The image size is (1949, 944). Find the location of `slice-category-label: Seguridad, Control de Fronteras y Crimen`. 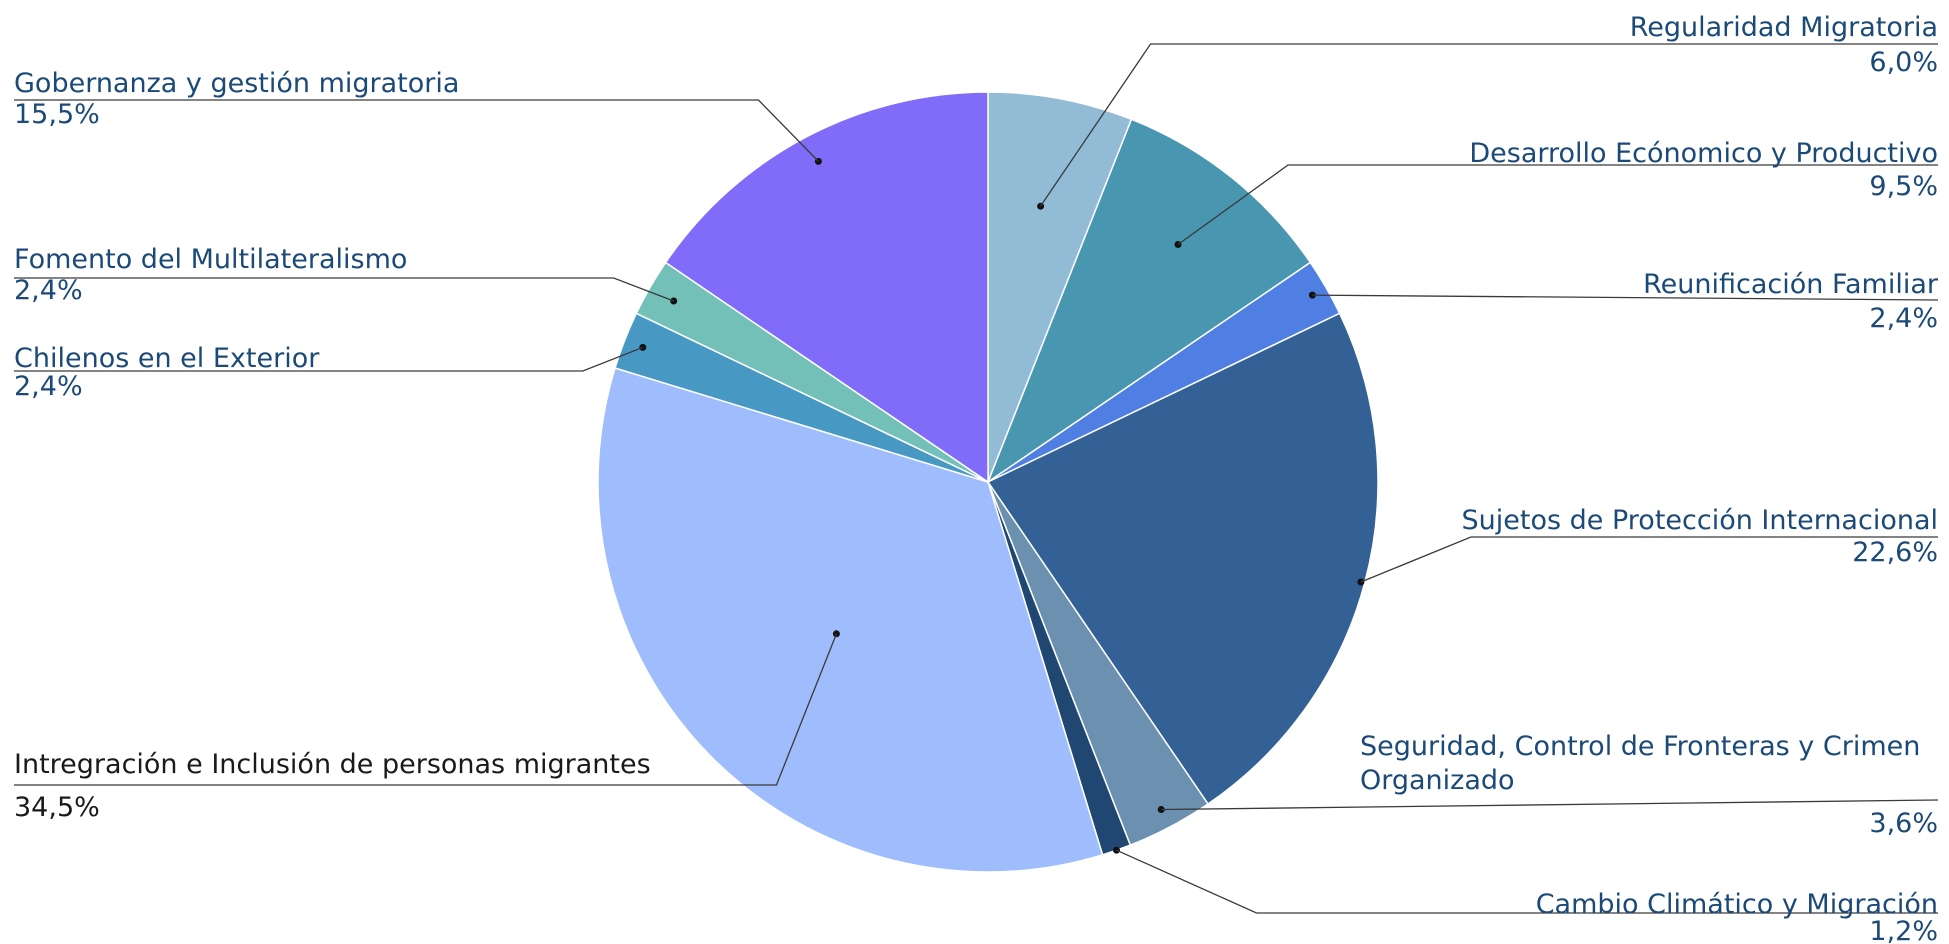

slice-category-label: Seguridad, Control de Fronteras y Crimen is located at coordinates (1640, 746).